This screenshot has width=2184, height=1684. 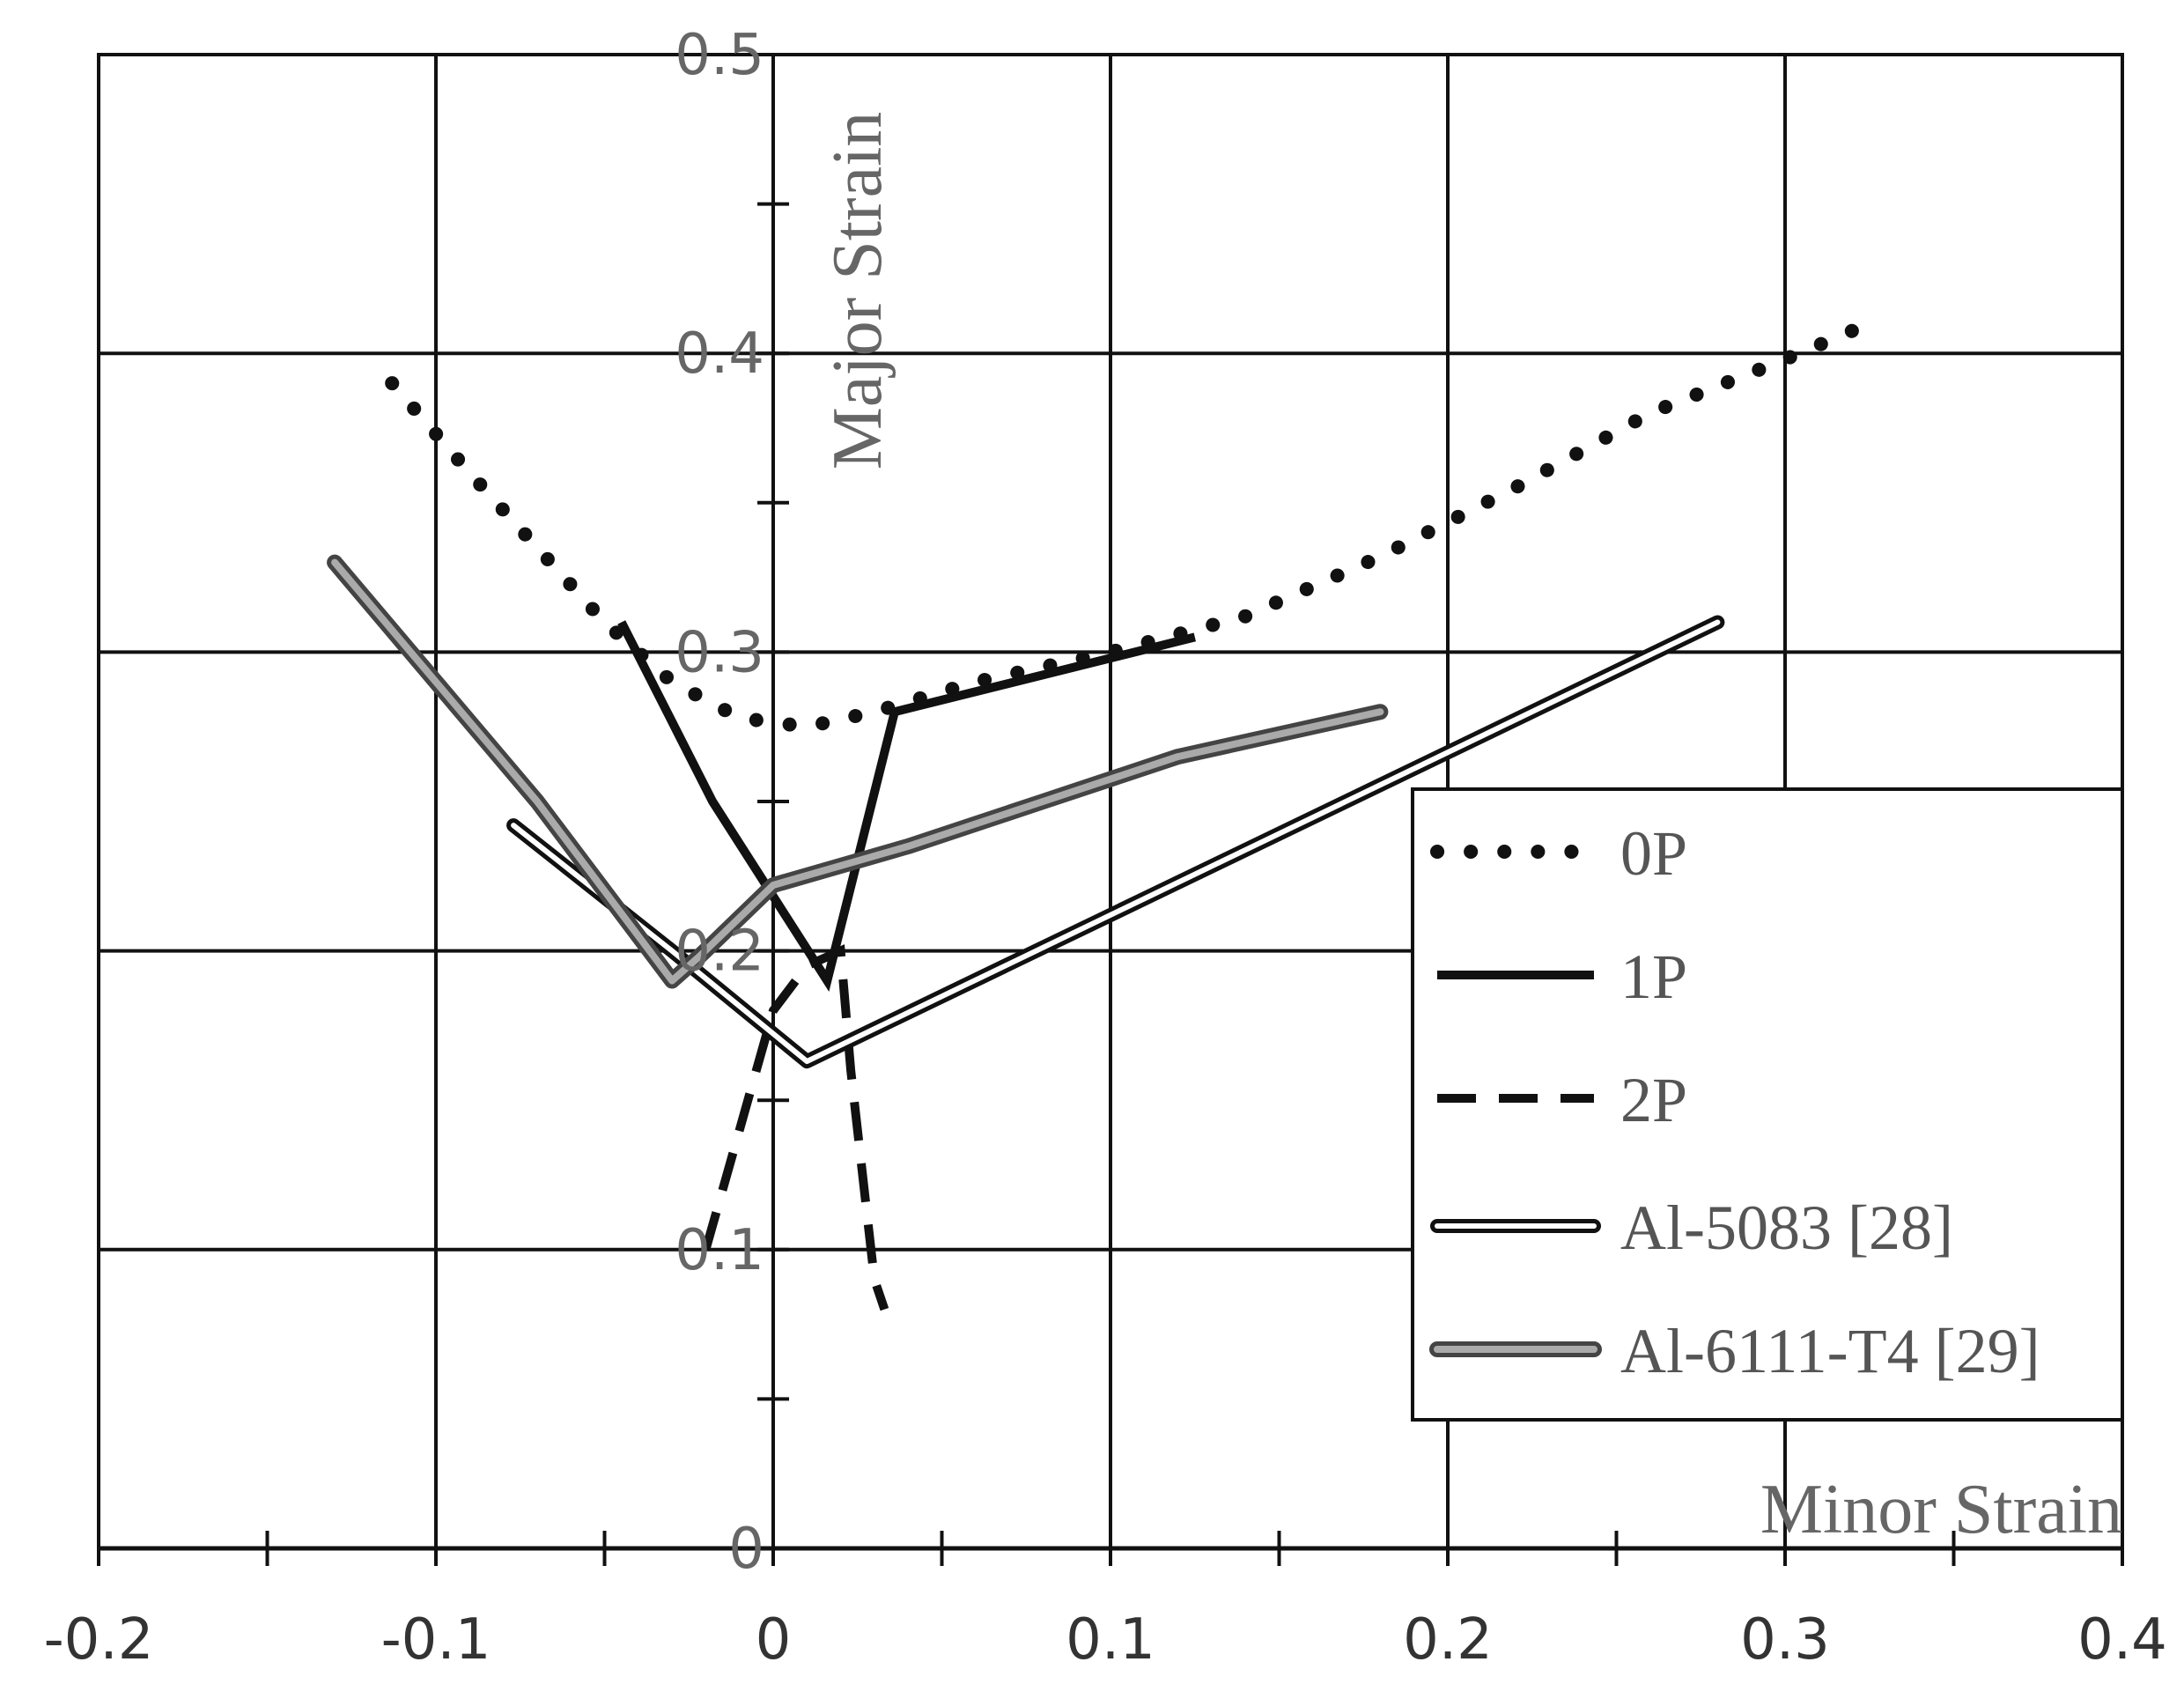 What do you see at coordinates (1785, 1640) in the screenshot?
I see `x-tick-label: 0.3` at bounding box center [1785, 1640].